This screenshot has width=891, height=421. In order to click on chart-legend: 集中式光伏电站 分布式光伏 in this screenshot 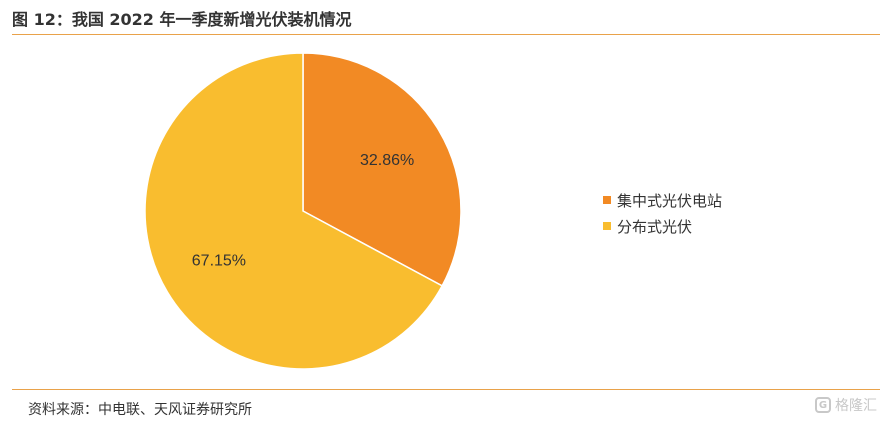, I will do `click(662, 213)`.